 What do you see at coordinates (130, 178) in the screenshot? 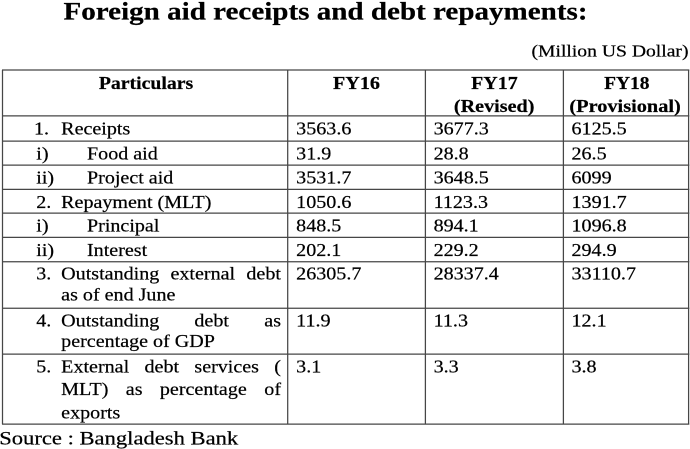
I see `svg-text: Project aid` at bounding box center [130, 178].